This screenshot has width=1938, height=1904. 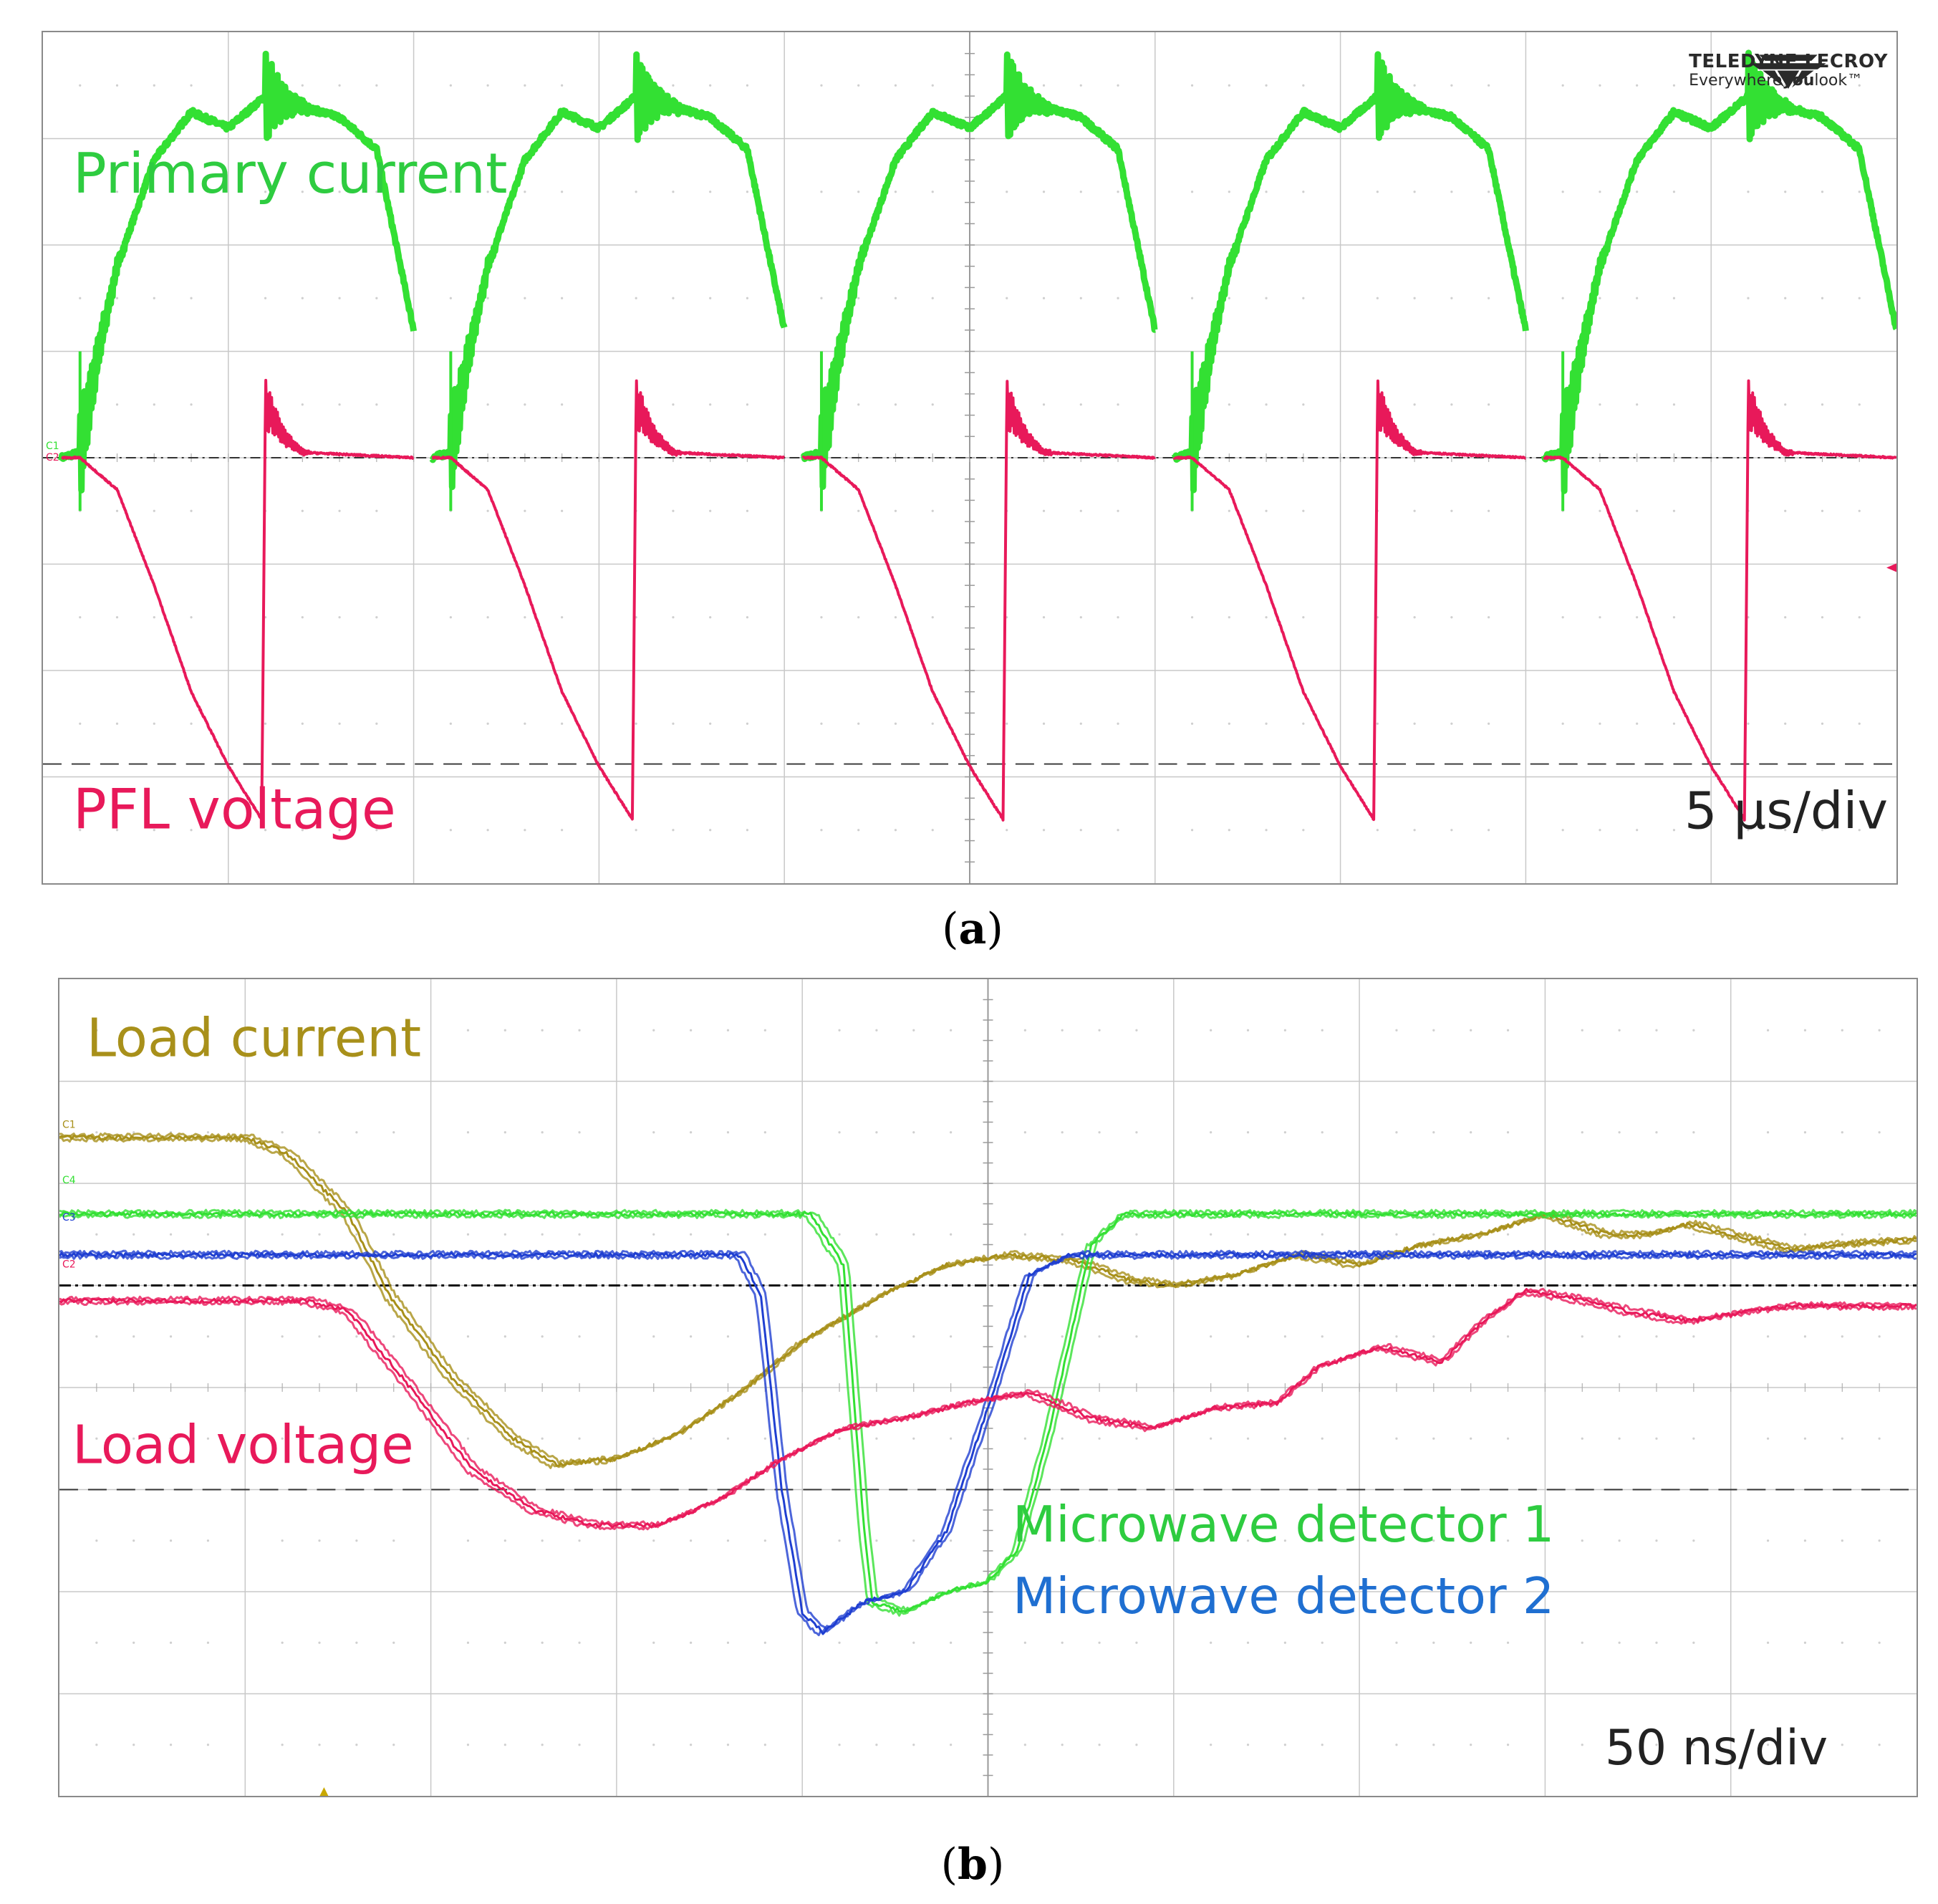 What do you see at coordinates (324, 1791) in the screenshot?
I see `trigger-position-marker-b` at bounding box center [324, 1791].